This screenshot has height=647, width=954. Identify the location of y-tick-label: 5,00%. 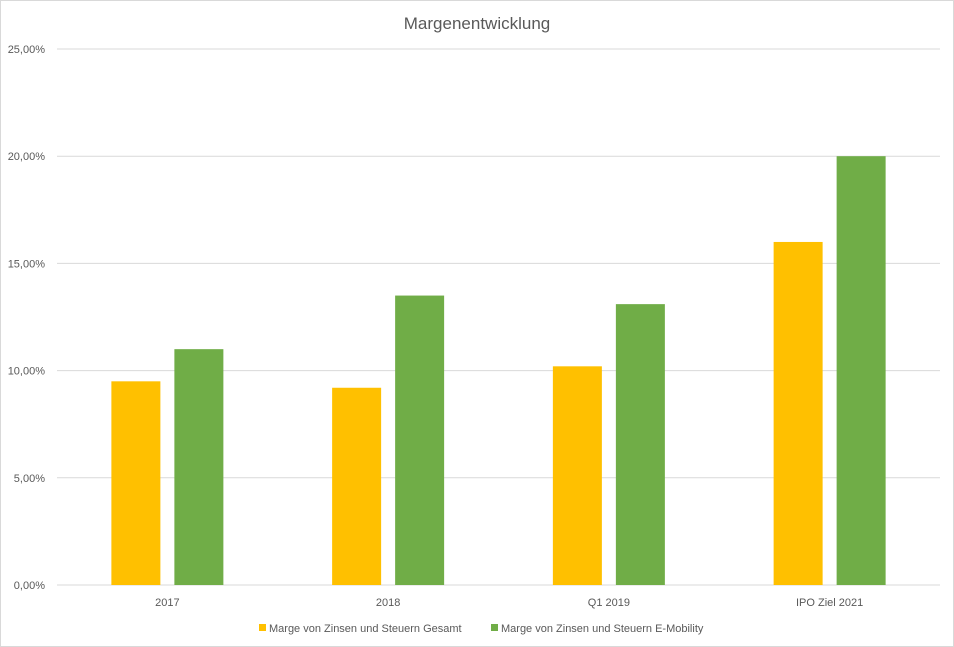
(29, 479).